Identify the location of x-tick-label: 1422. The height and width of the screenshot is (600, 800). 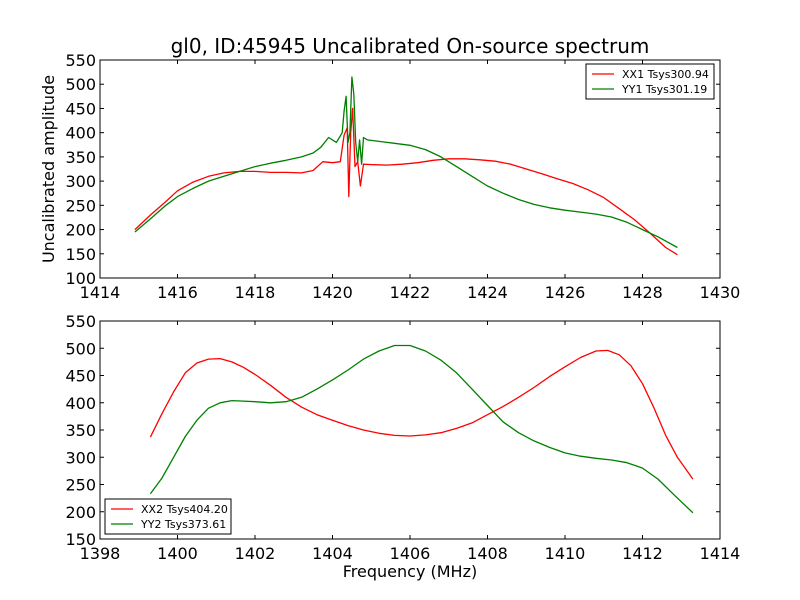
(410, 292).